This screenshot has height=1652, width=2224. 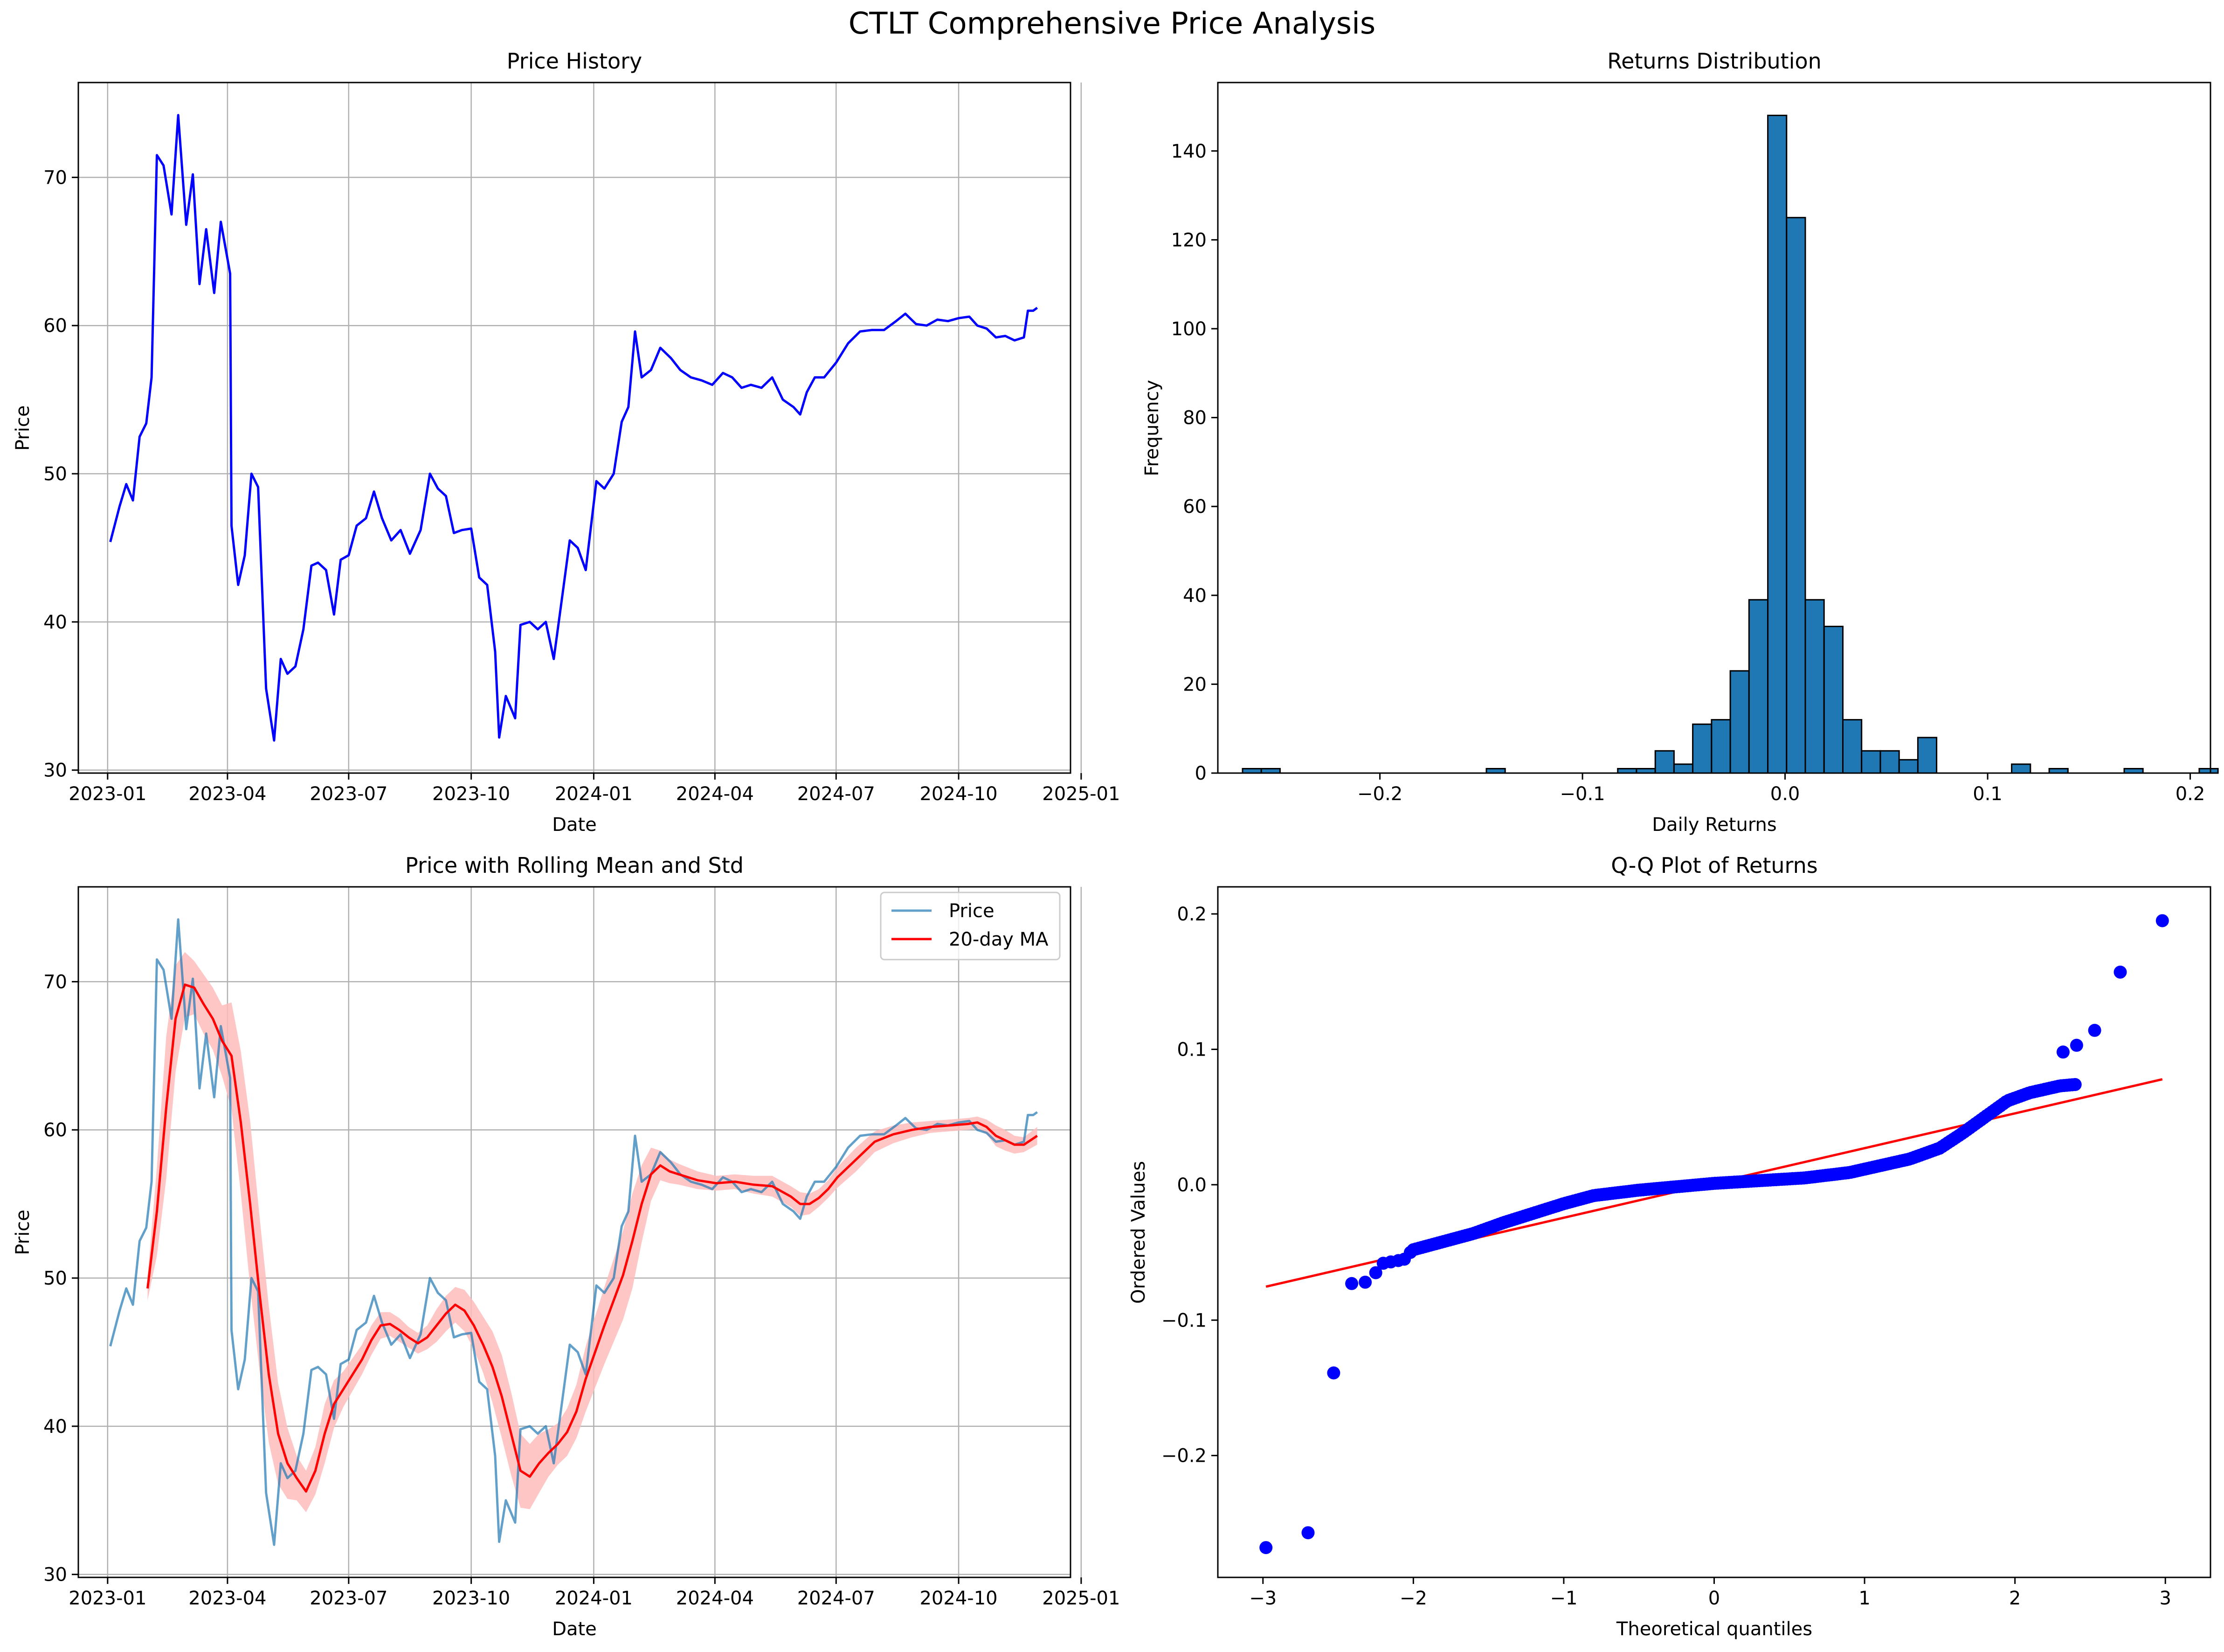 What do you see at coordinates (2165, 1598) in the screenshot?
I see `x-tick-label: 3` at bounding box center [2165, 1598].